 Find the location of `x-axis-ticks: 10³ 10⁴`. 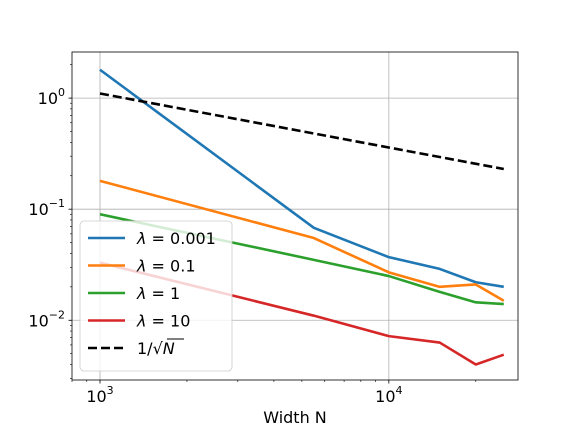

x-axis-ticks: 10³ 10⁴ is located at coordinates (274, 393).